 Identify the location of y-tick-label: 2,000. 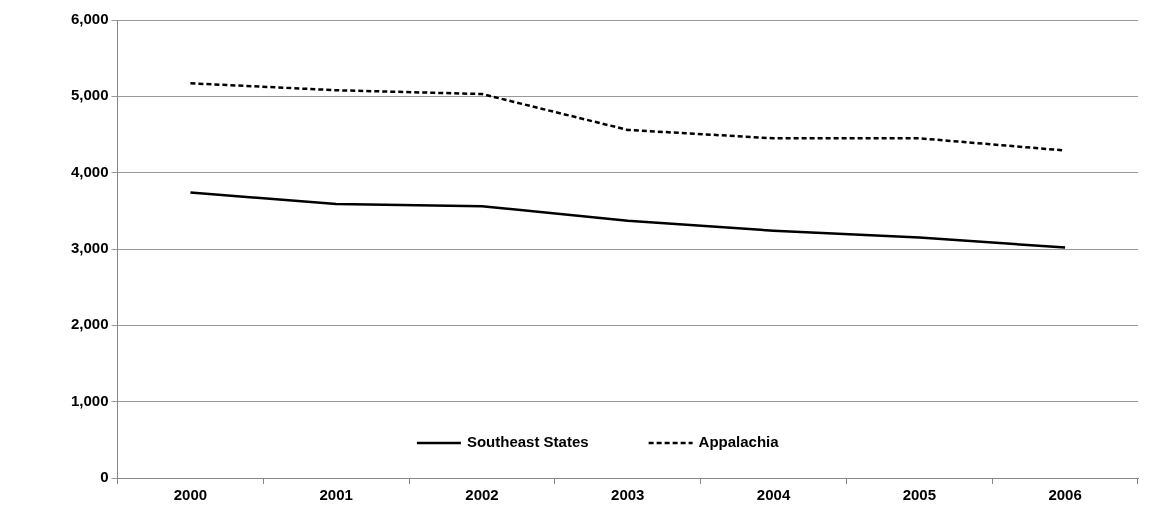
(89, 324).